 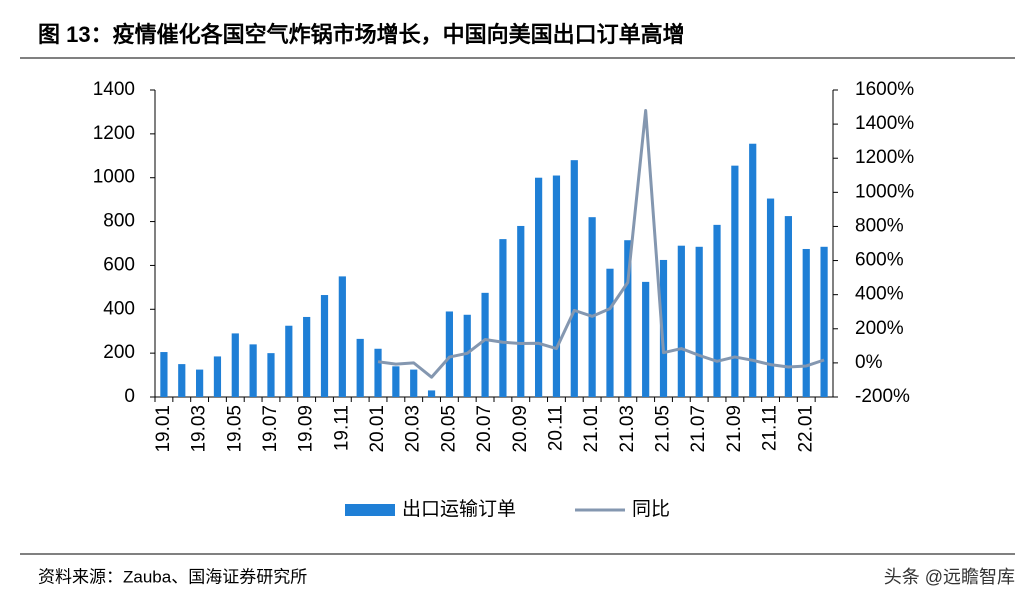 I want to click on chart-title: 图 13：疫情催化各国空气炸锅市场增长，中国向美国出口订单高增, so click(x=361, y=34).